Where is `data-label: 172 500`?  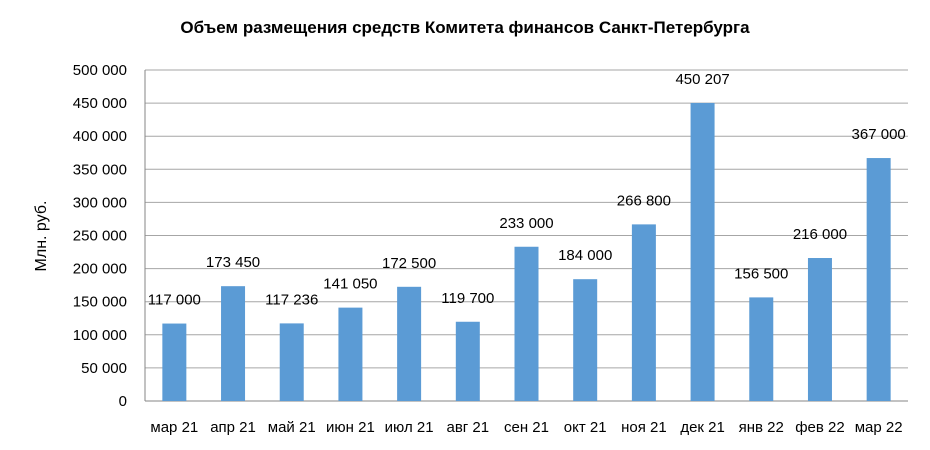 data-label: 172 500 is located at coordinates (409, 263).